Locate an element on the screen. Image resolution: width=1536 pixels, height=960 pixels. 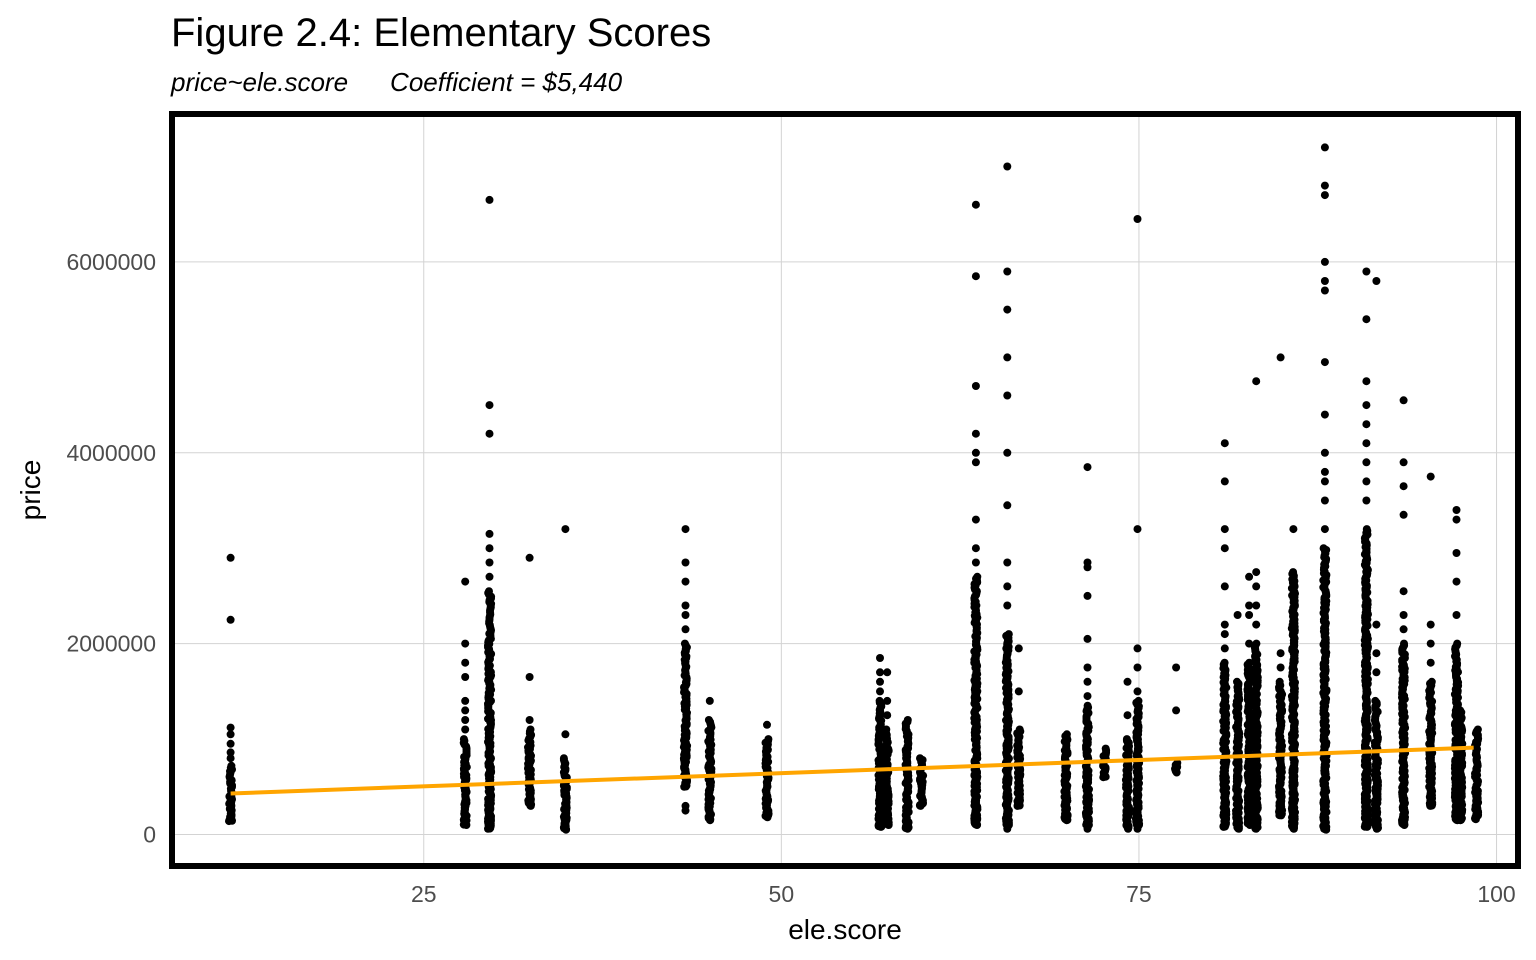
x-axis-ticks: 25 50 75 100 is located at coordinates (963, 894).